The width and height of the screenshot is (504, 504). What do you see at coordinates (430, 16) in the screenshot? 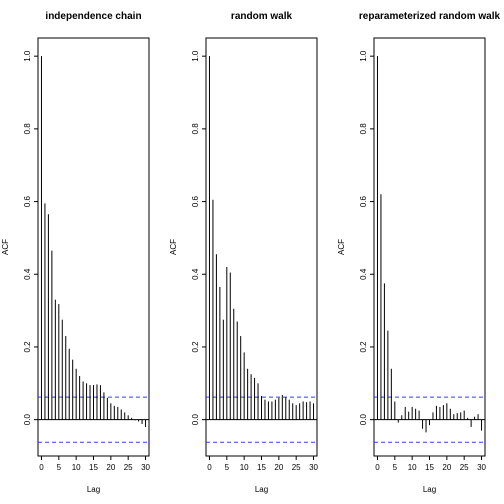
I see `panel-title: reparameterized random walk` at bounding box center [430, 16].